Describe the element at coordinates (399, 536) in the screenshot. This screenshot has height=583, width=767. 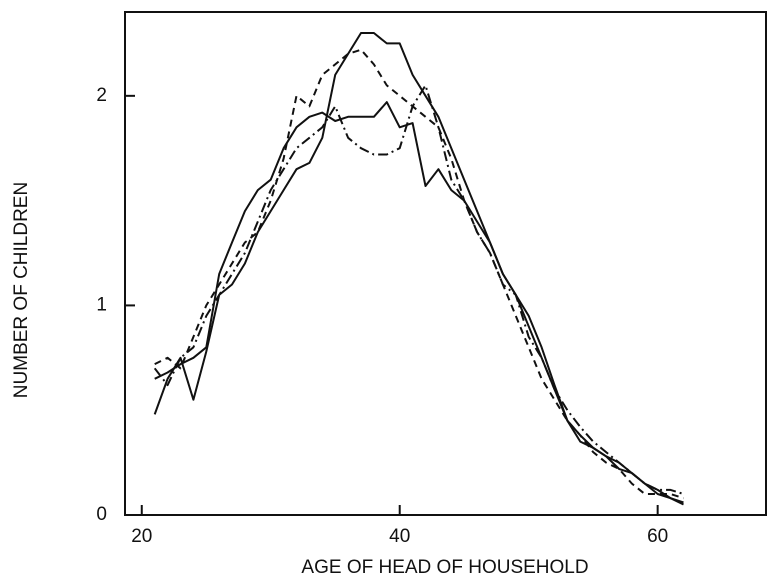
I see `x-tick-label: 40` at that location.